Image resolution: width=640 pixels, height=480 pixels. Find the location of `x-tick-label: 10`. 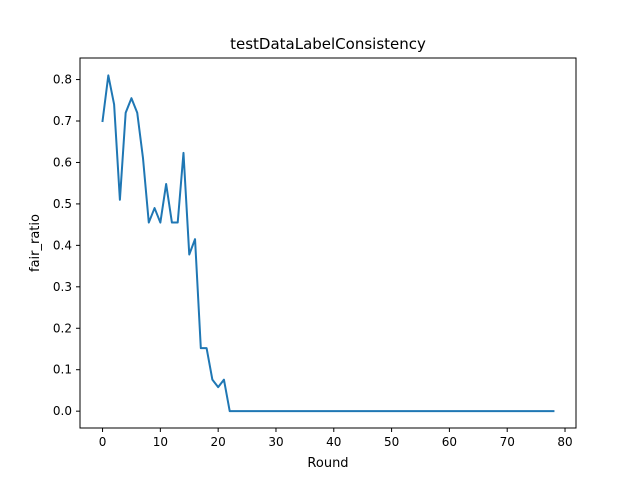

x-tick-label: 10 is located at coordinates (160, 442).